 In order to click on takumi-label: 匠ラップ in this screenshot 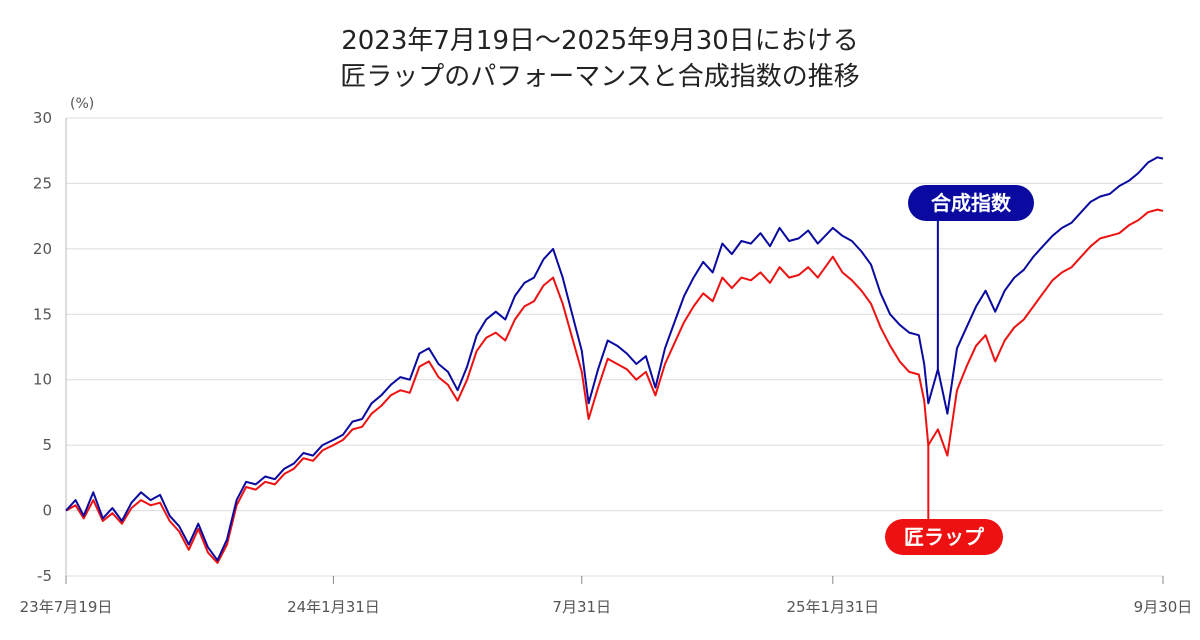, I will do `click(944, 537)`.